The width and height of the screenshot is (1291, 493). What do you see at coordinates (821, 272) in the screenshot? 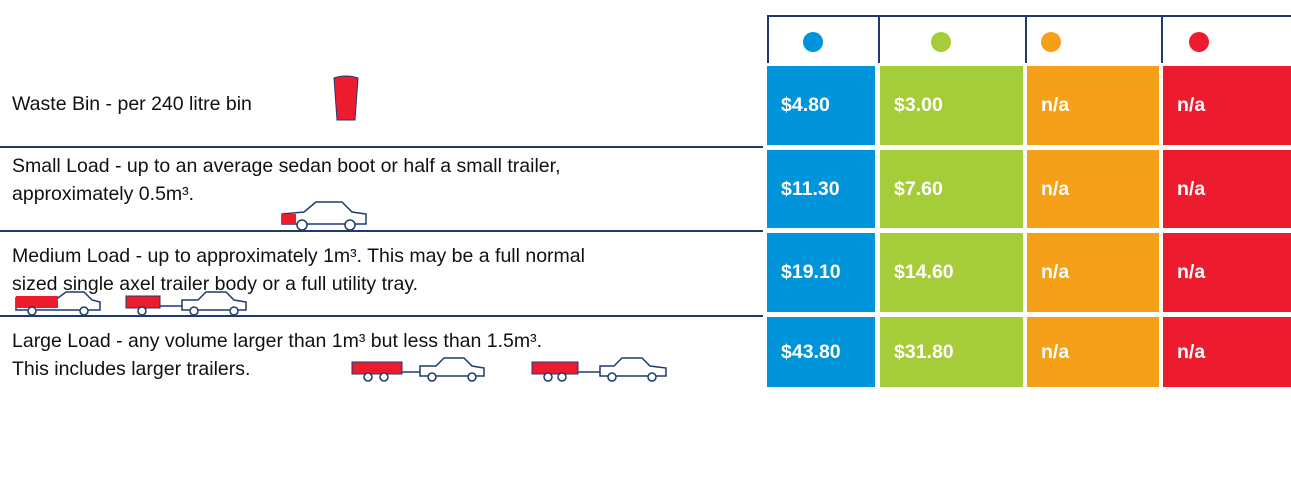
I see `price-cell: $19.10` at bounding box center [821, 272].